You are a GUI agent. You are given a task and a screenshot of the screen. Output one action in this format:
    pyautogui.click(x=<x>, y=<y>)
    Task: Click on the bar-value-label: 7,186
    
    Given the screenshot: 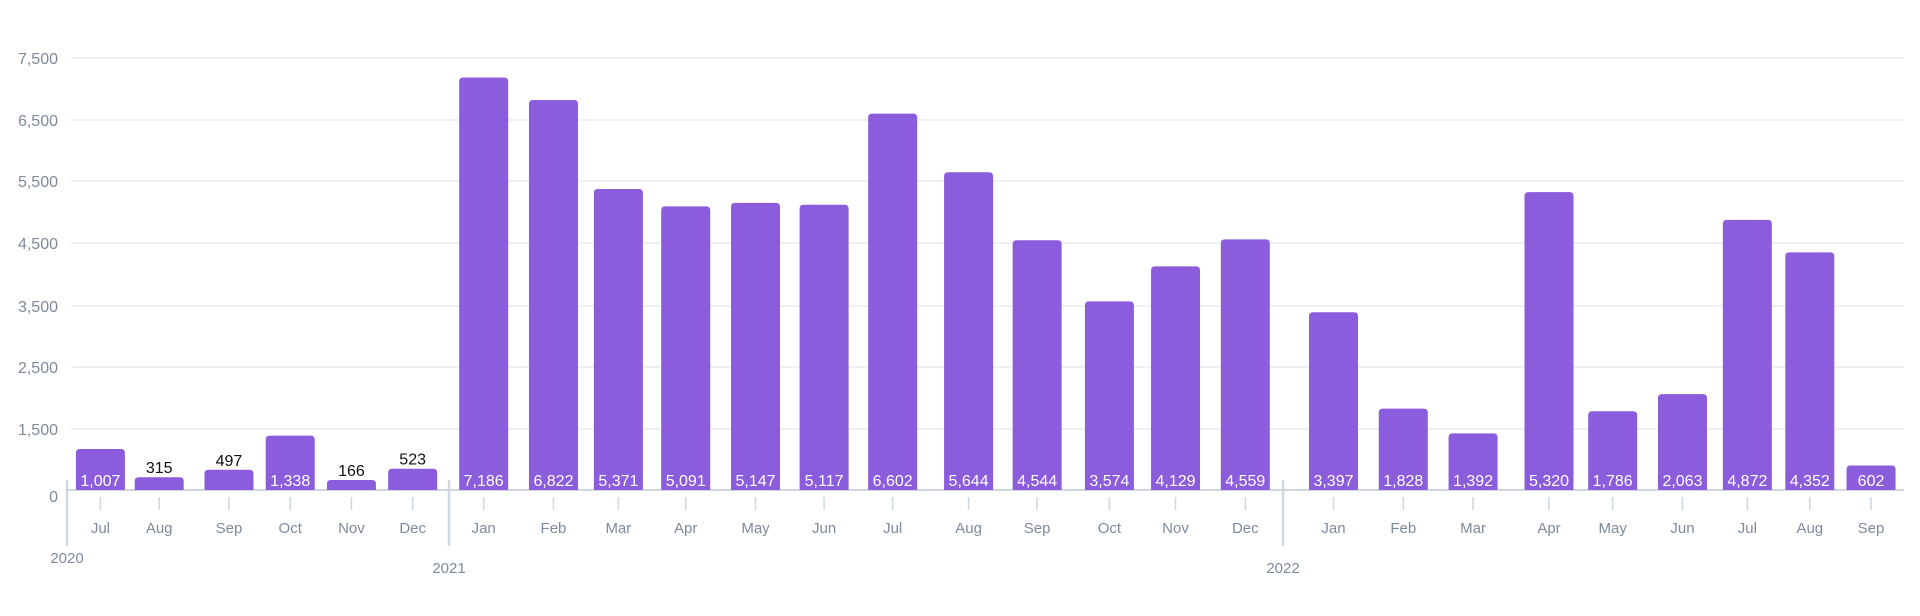 What is the action you would take?
    pyautogui.click(x=484, y=481)
    